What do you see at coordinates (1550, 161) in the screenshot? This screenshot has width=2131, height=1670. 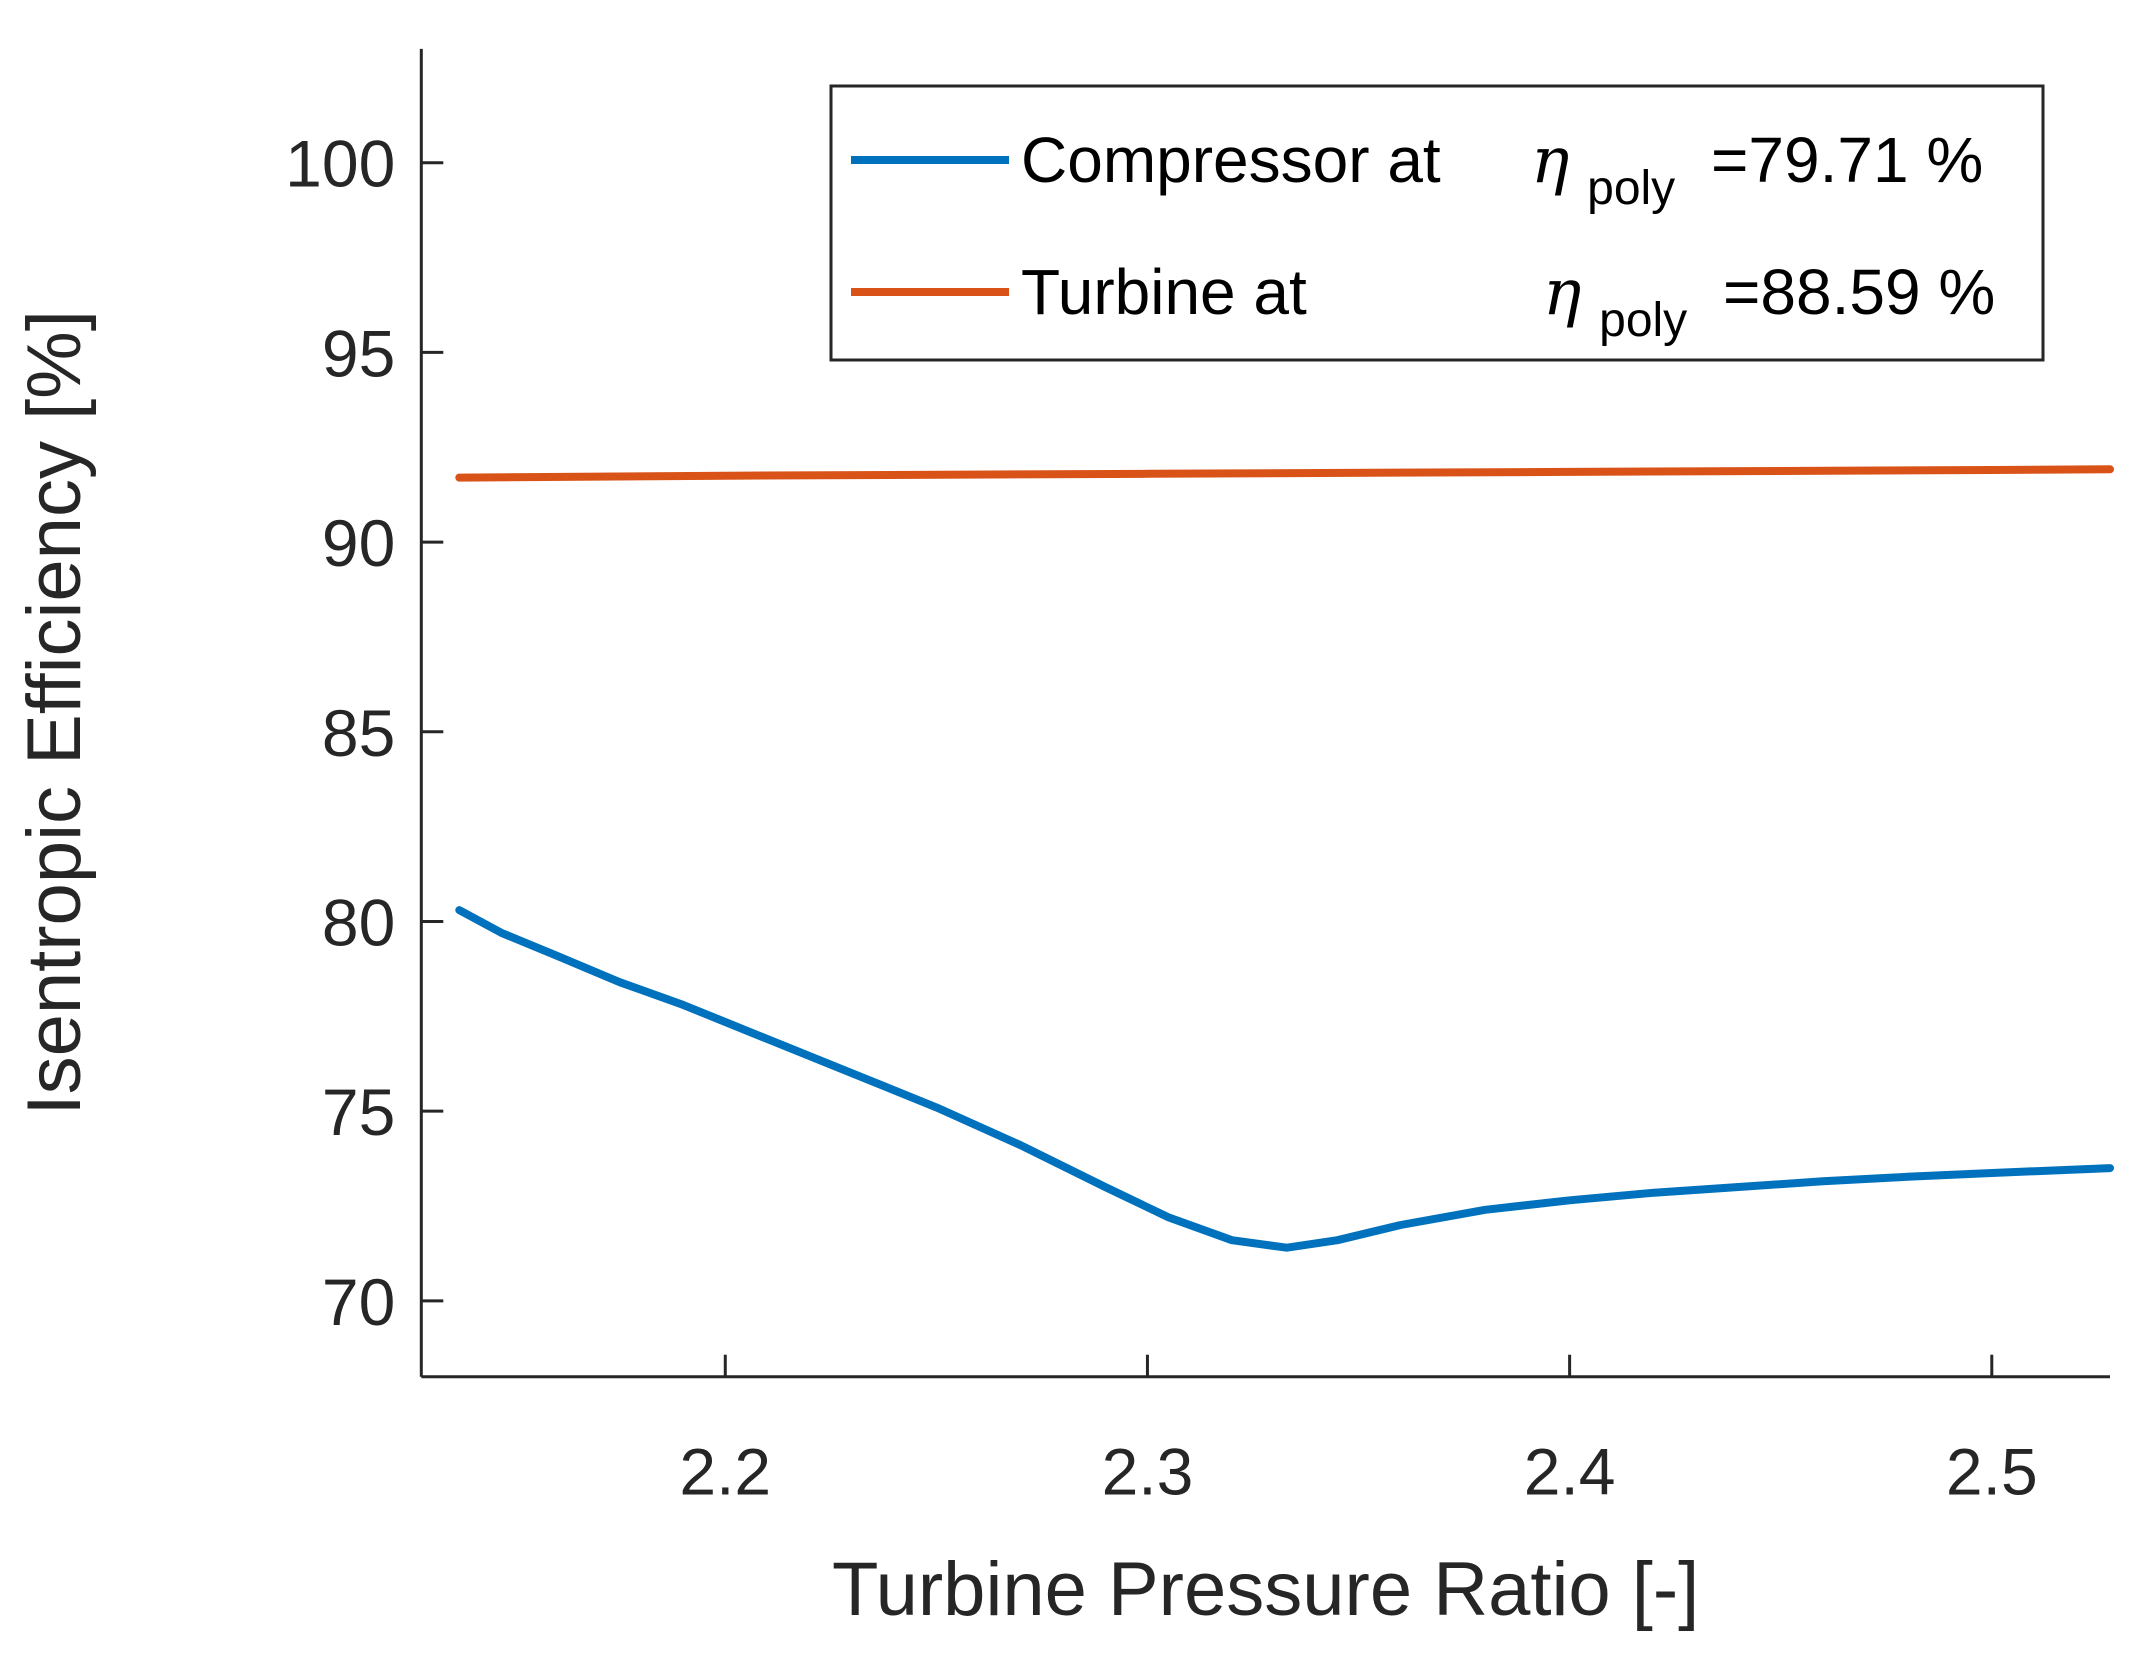 I see `legend-eta-compressor: η` at bounding box center [1550, 161].